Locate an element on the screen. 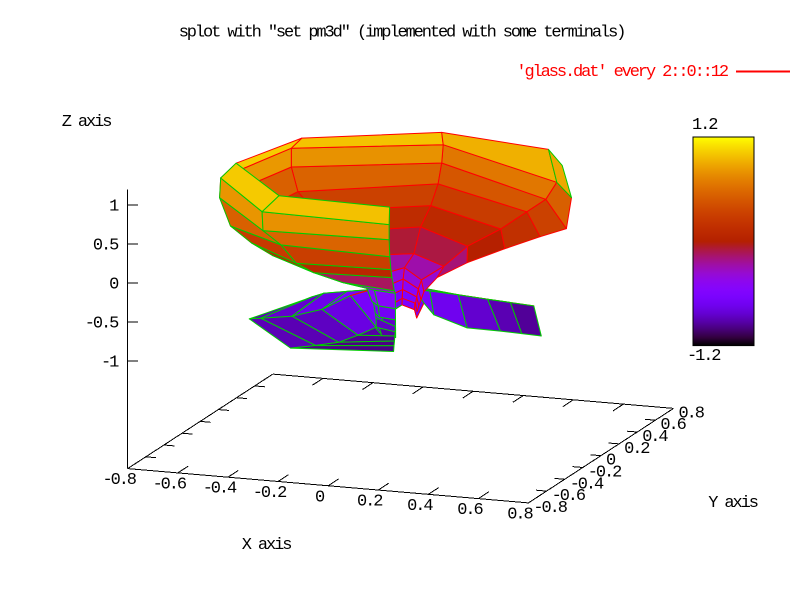  svg-text: -1.2 is located at coordinates (703, 356).